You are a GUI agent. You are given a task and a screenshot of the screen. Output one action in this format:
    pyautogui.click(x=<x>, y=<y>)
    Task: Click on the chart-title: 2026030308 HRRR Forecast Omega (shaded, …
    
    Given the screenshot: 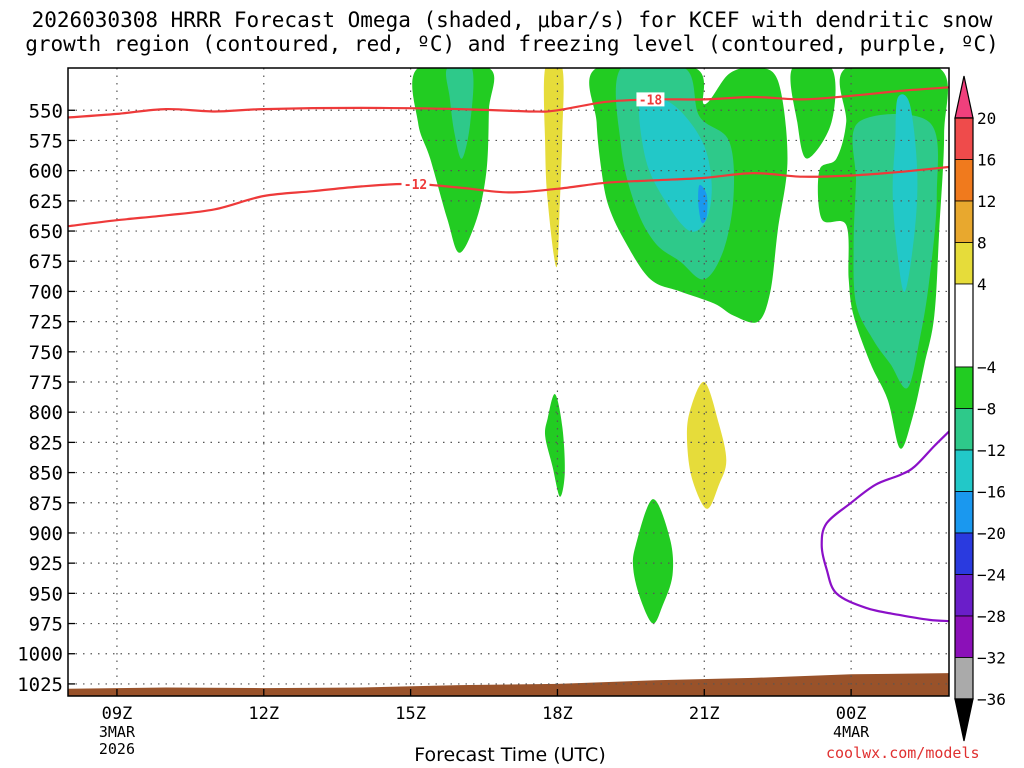 What is the action you would take?
    pyautogui.click(x=512, y=32)
    